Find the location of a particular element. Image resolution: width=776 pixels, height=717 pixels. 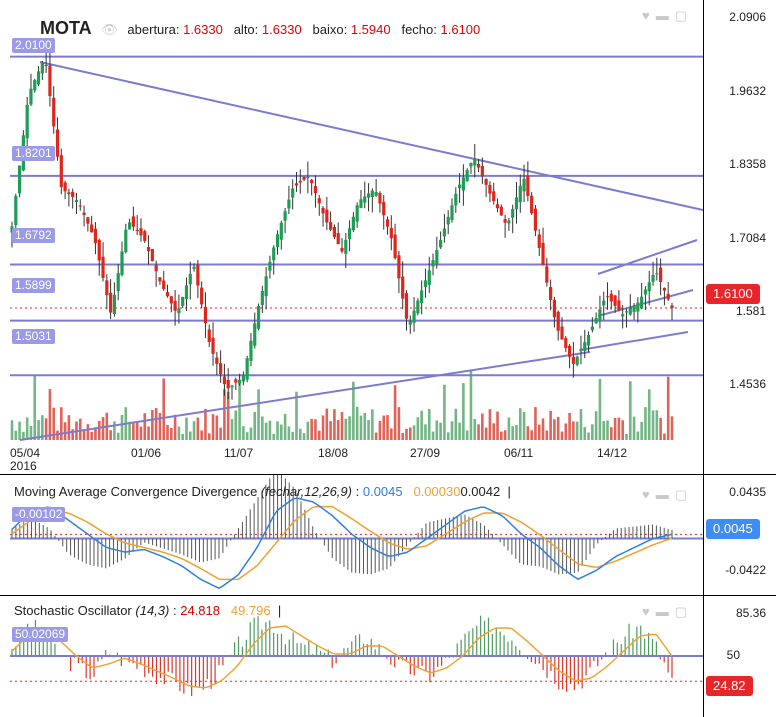

stoch-d-value: 49.796 is located at coordinates (250, 610).